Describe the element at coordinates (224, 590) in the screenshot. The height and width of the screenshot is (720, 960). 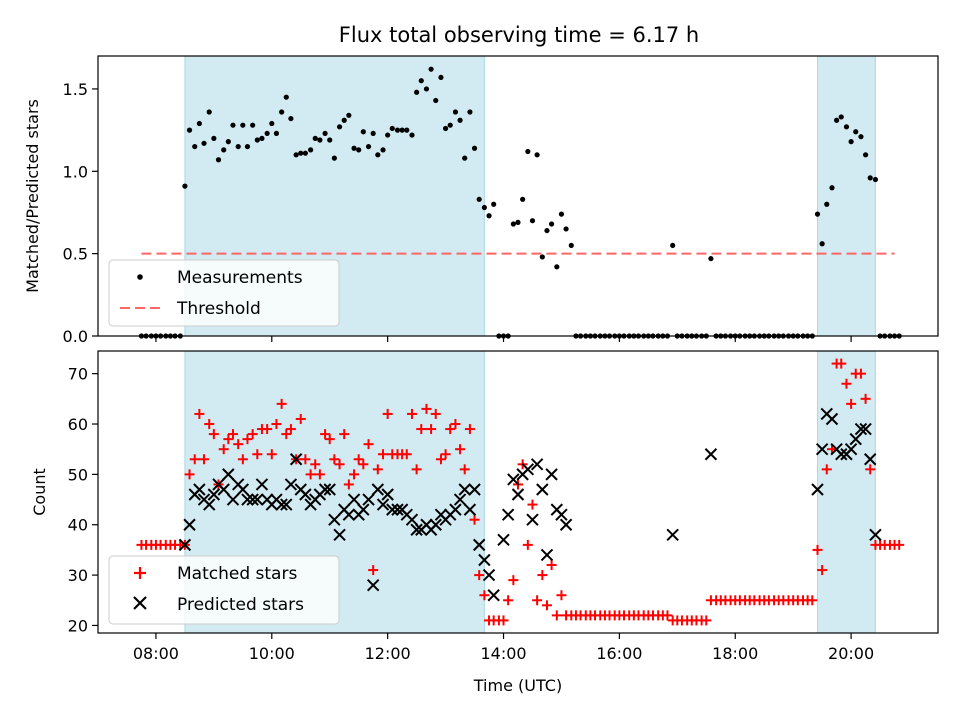
I see `count-legend: Matched stars Predicted stars` at that location.